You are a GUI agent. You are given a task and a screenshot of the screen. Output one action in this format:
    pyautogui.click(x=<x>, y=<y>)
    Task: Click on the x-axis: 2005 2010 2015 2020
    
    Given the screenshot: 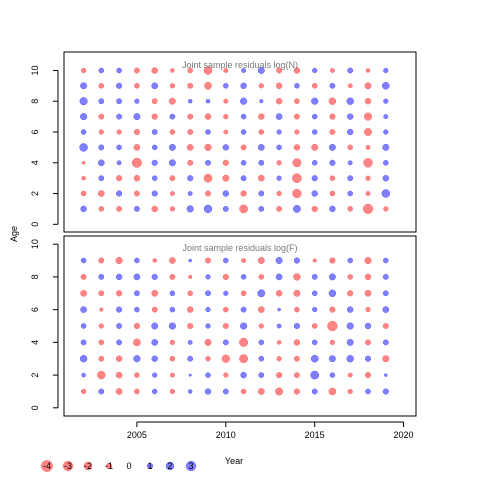 What is the action you would take?
    pyautogui.click(x=270, y=430)
    